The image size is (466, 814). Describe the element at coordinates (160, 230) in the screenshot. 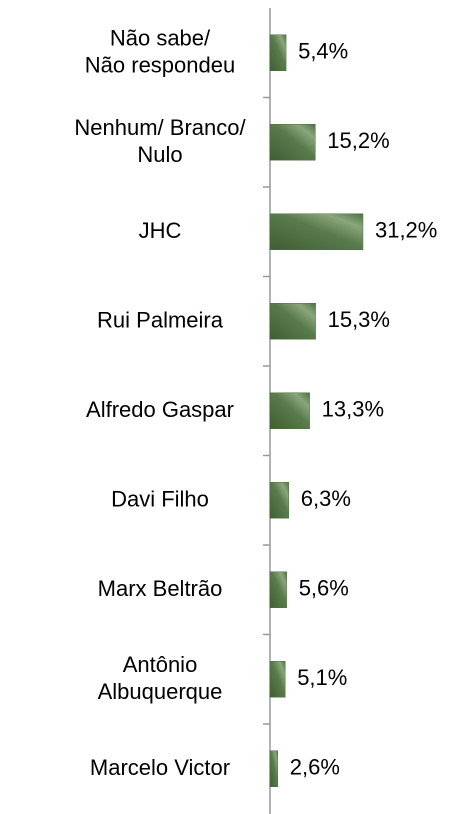

I see `category-label: JHC` at that location.